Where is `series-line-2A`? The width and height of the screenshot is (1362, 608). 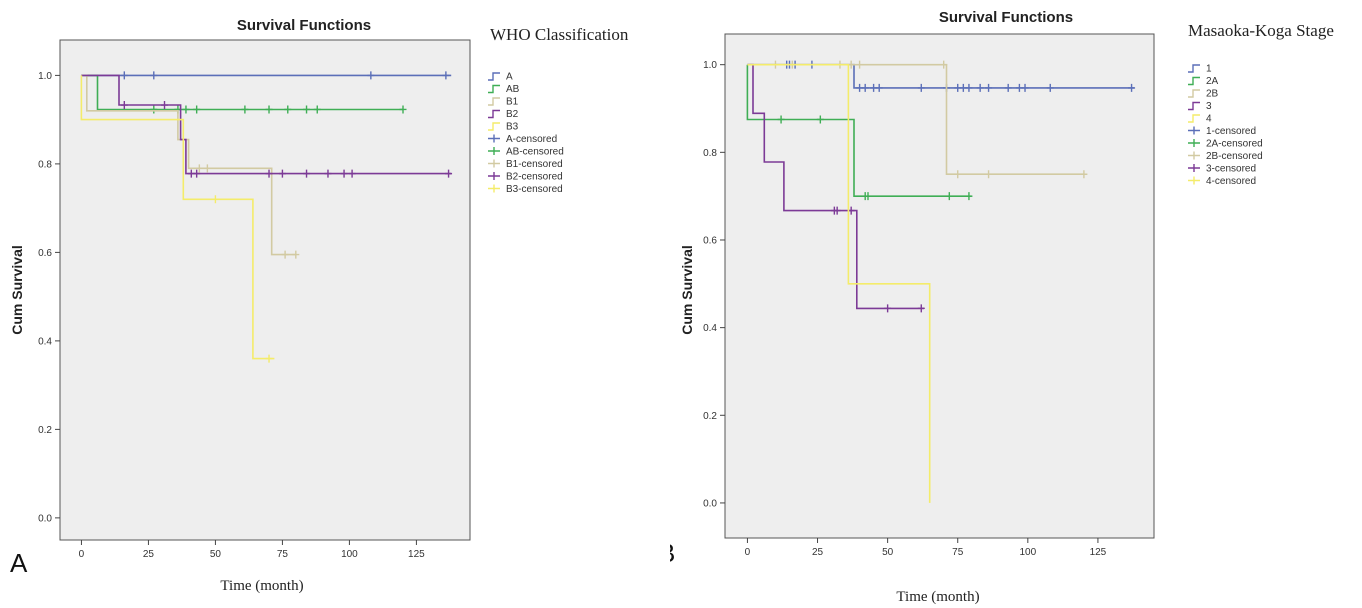 series-line-2A is located at coordinates (859, 130).